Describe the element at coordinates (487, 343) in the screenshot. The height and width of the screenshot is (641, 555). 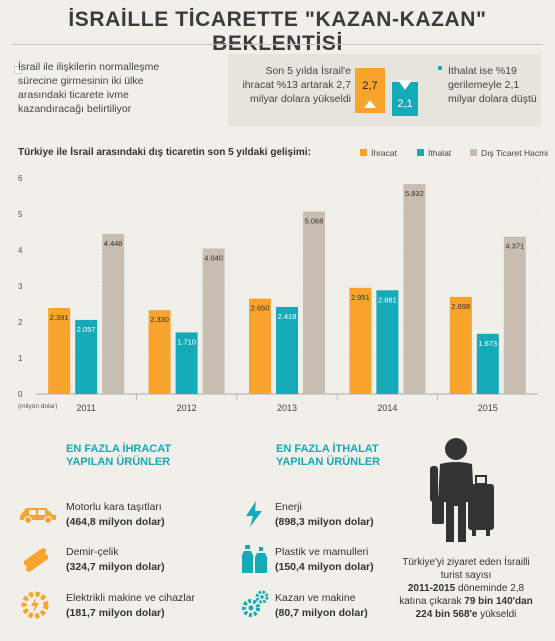
I see `bar-value-label: 1.673` at that location.